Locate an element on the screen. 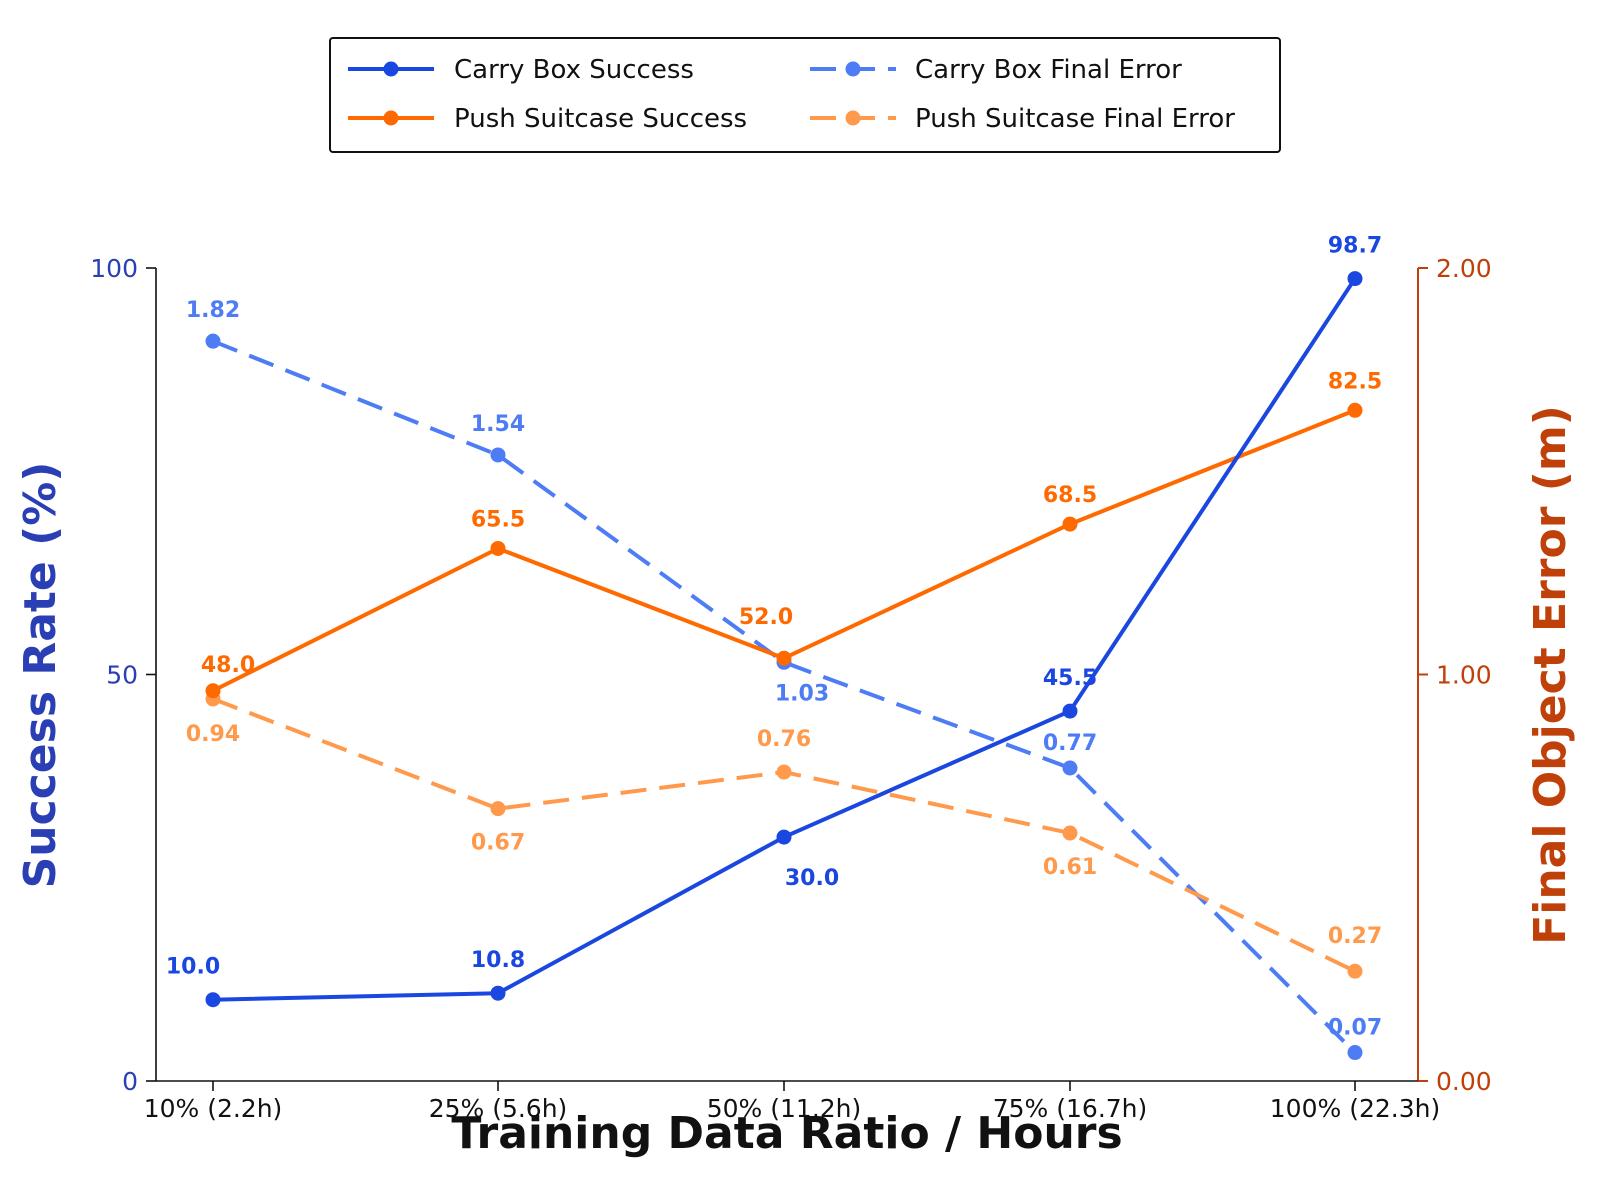 The image size is (1600, 1200). right-tick-label: 2.00 is located at coordinates (1464, 268).